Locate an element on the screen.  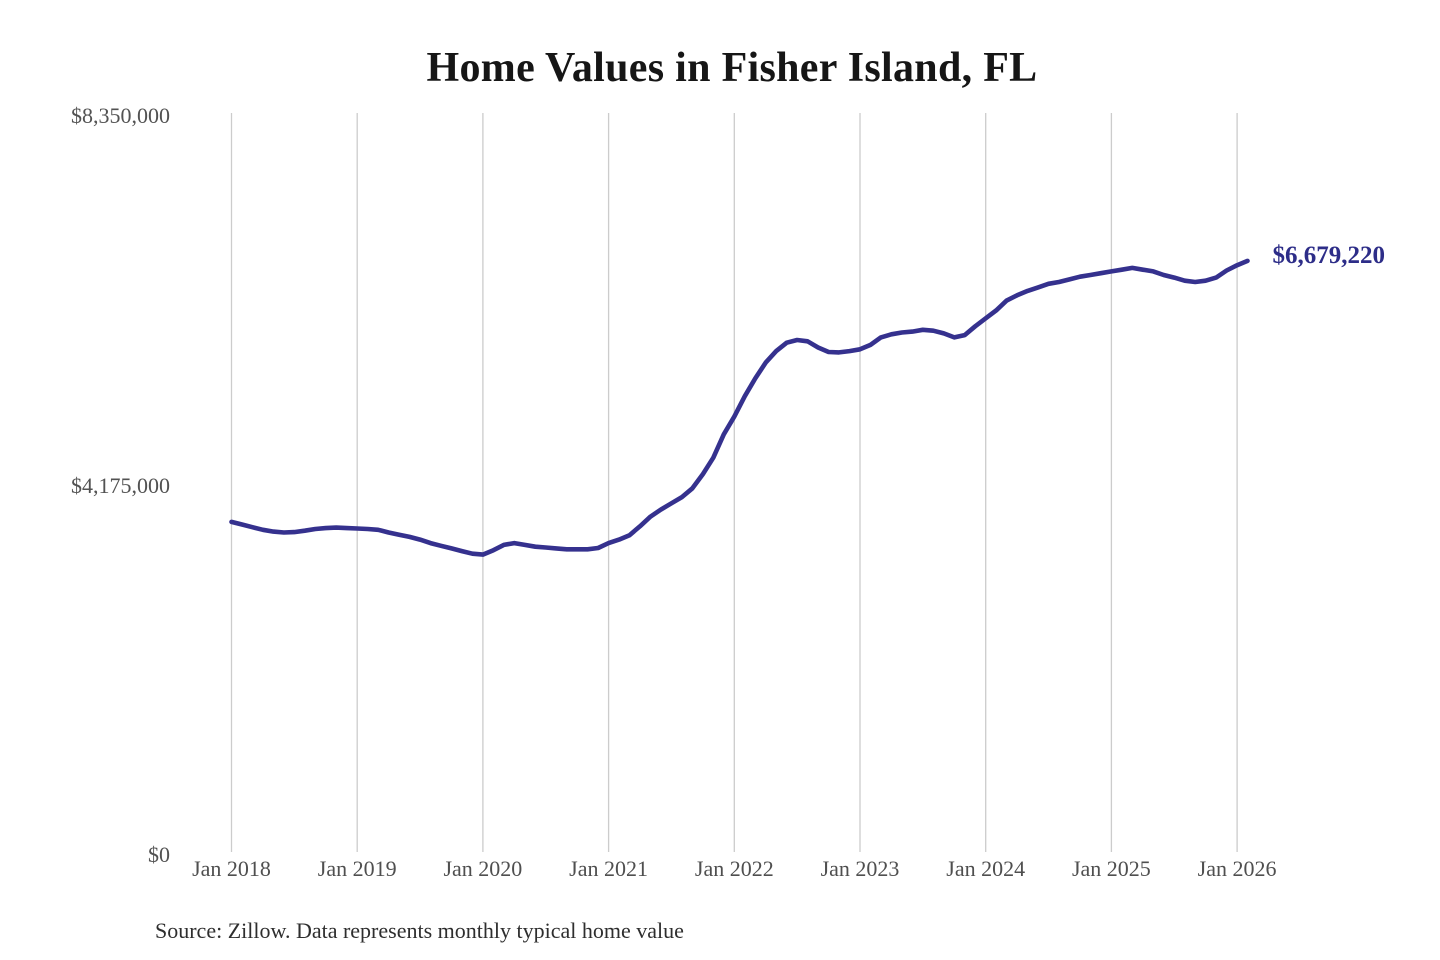
x-tick-label: Jan 2018 is located at coordinates (231, 868).